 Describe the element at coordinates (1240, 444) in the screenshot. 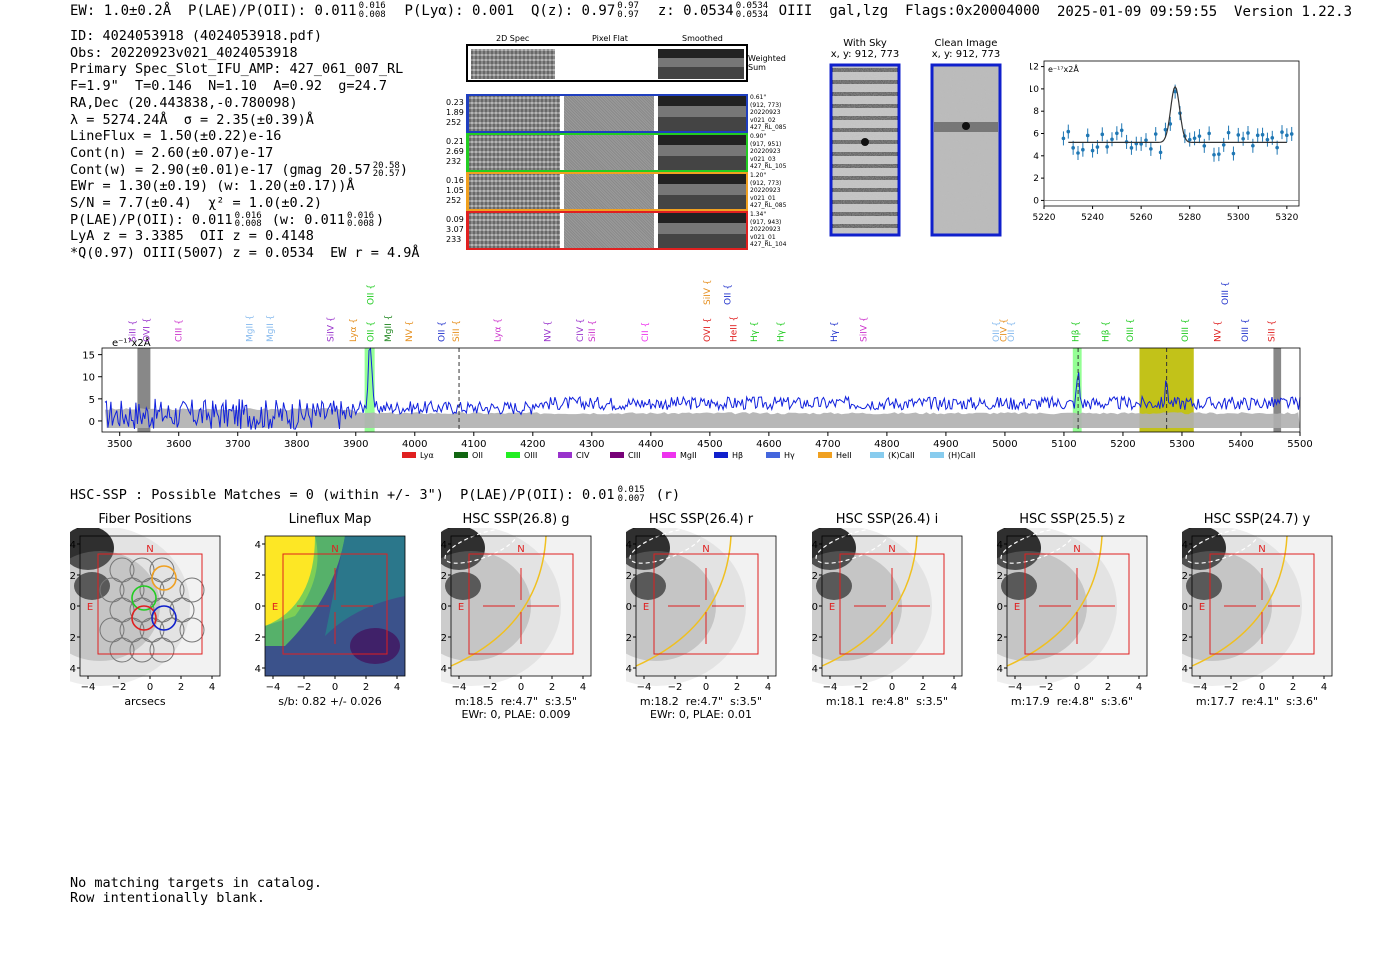

I see `spectrum-x-tick-label: 5400` at that location.